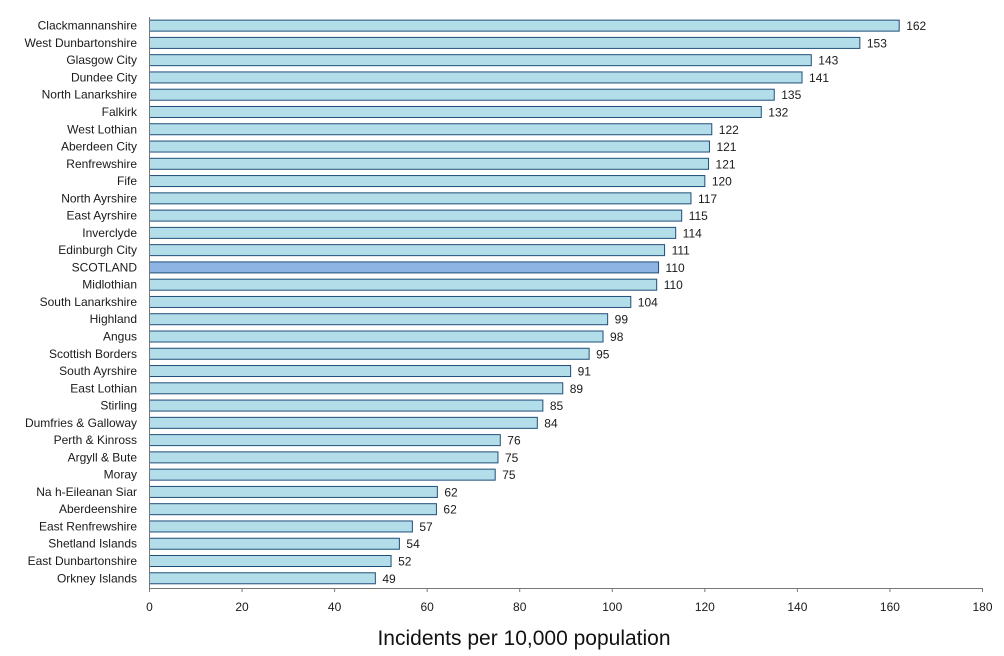 The width and height of the screenshot is (1004, 656). Describe the element at coordinates (648, 302) in the screenshot. I see `value-label-south-lanarkshire: 104` at that location.